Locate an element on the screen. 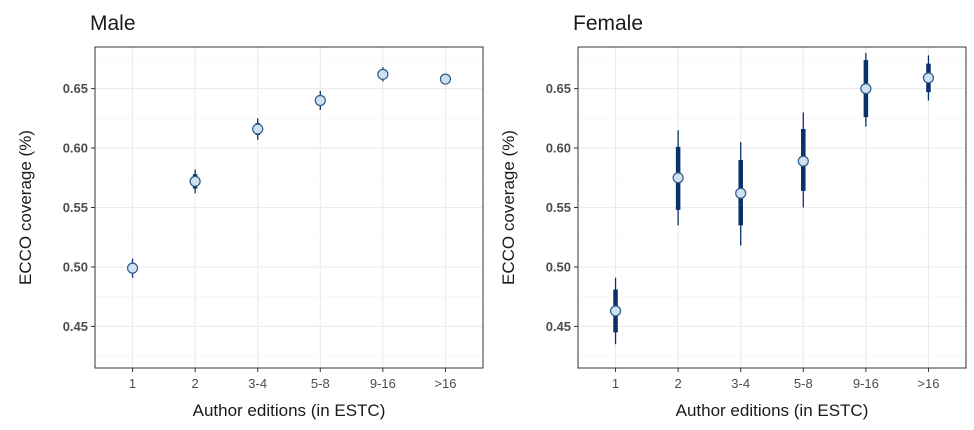  panel-title: Male is located at coordinates (113, 23).